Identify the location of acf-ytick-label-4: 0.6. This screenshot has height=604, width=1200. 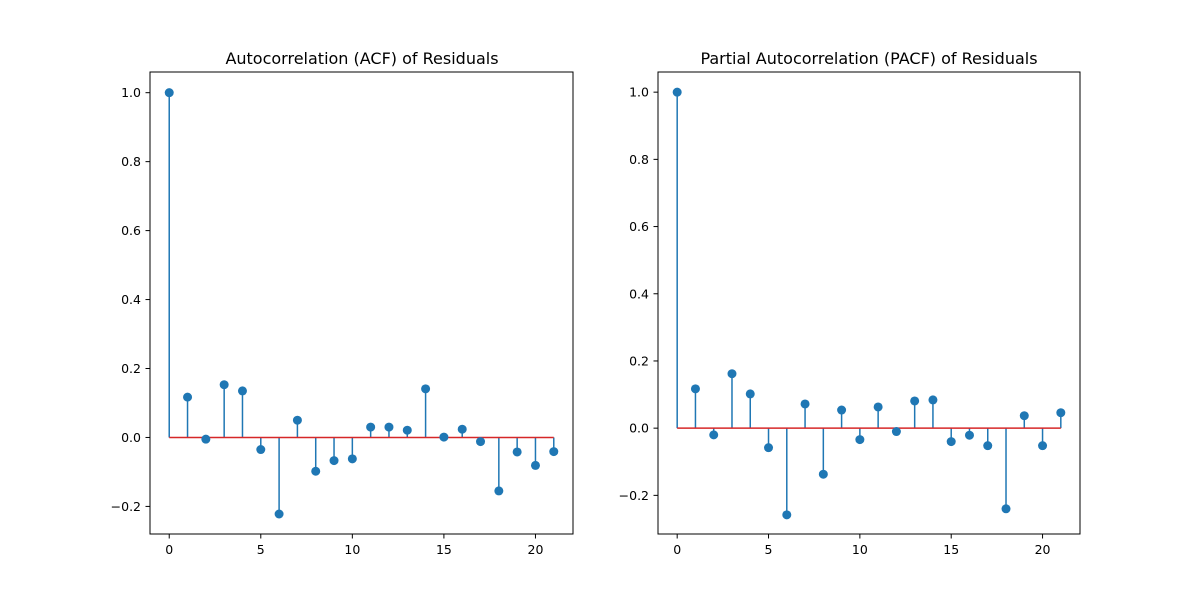
(131, 230).